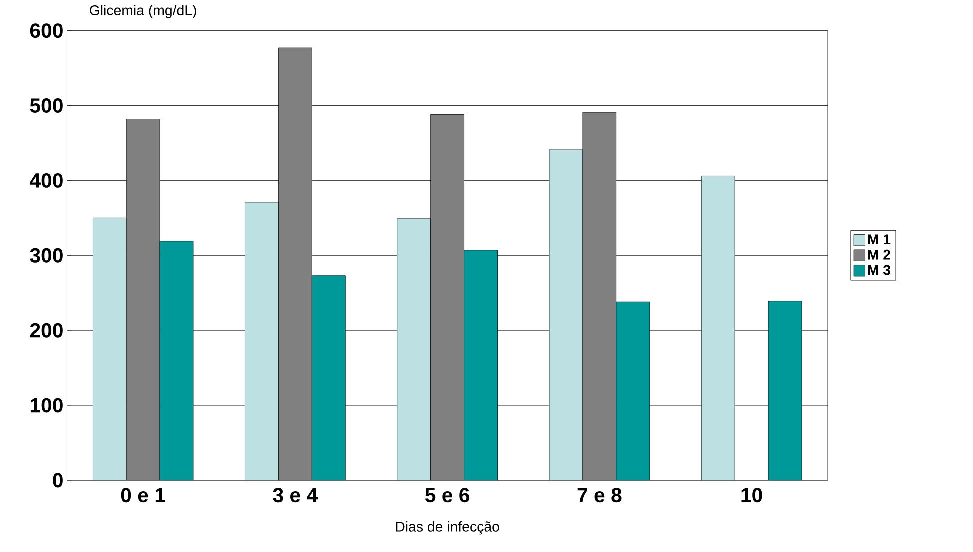 The width and height of the screenshot is (973, 552). Describe the element at coordinates (879, 255) in the screenshot. I see `legend-label: M 2` at that location.